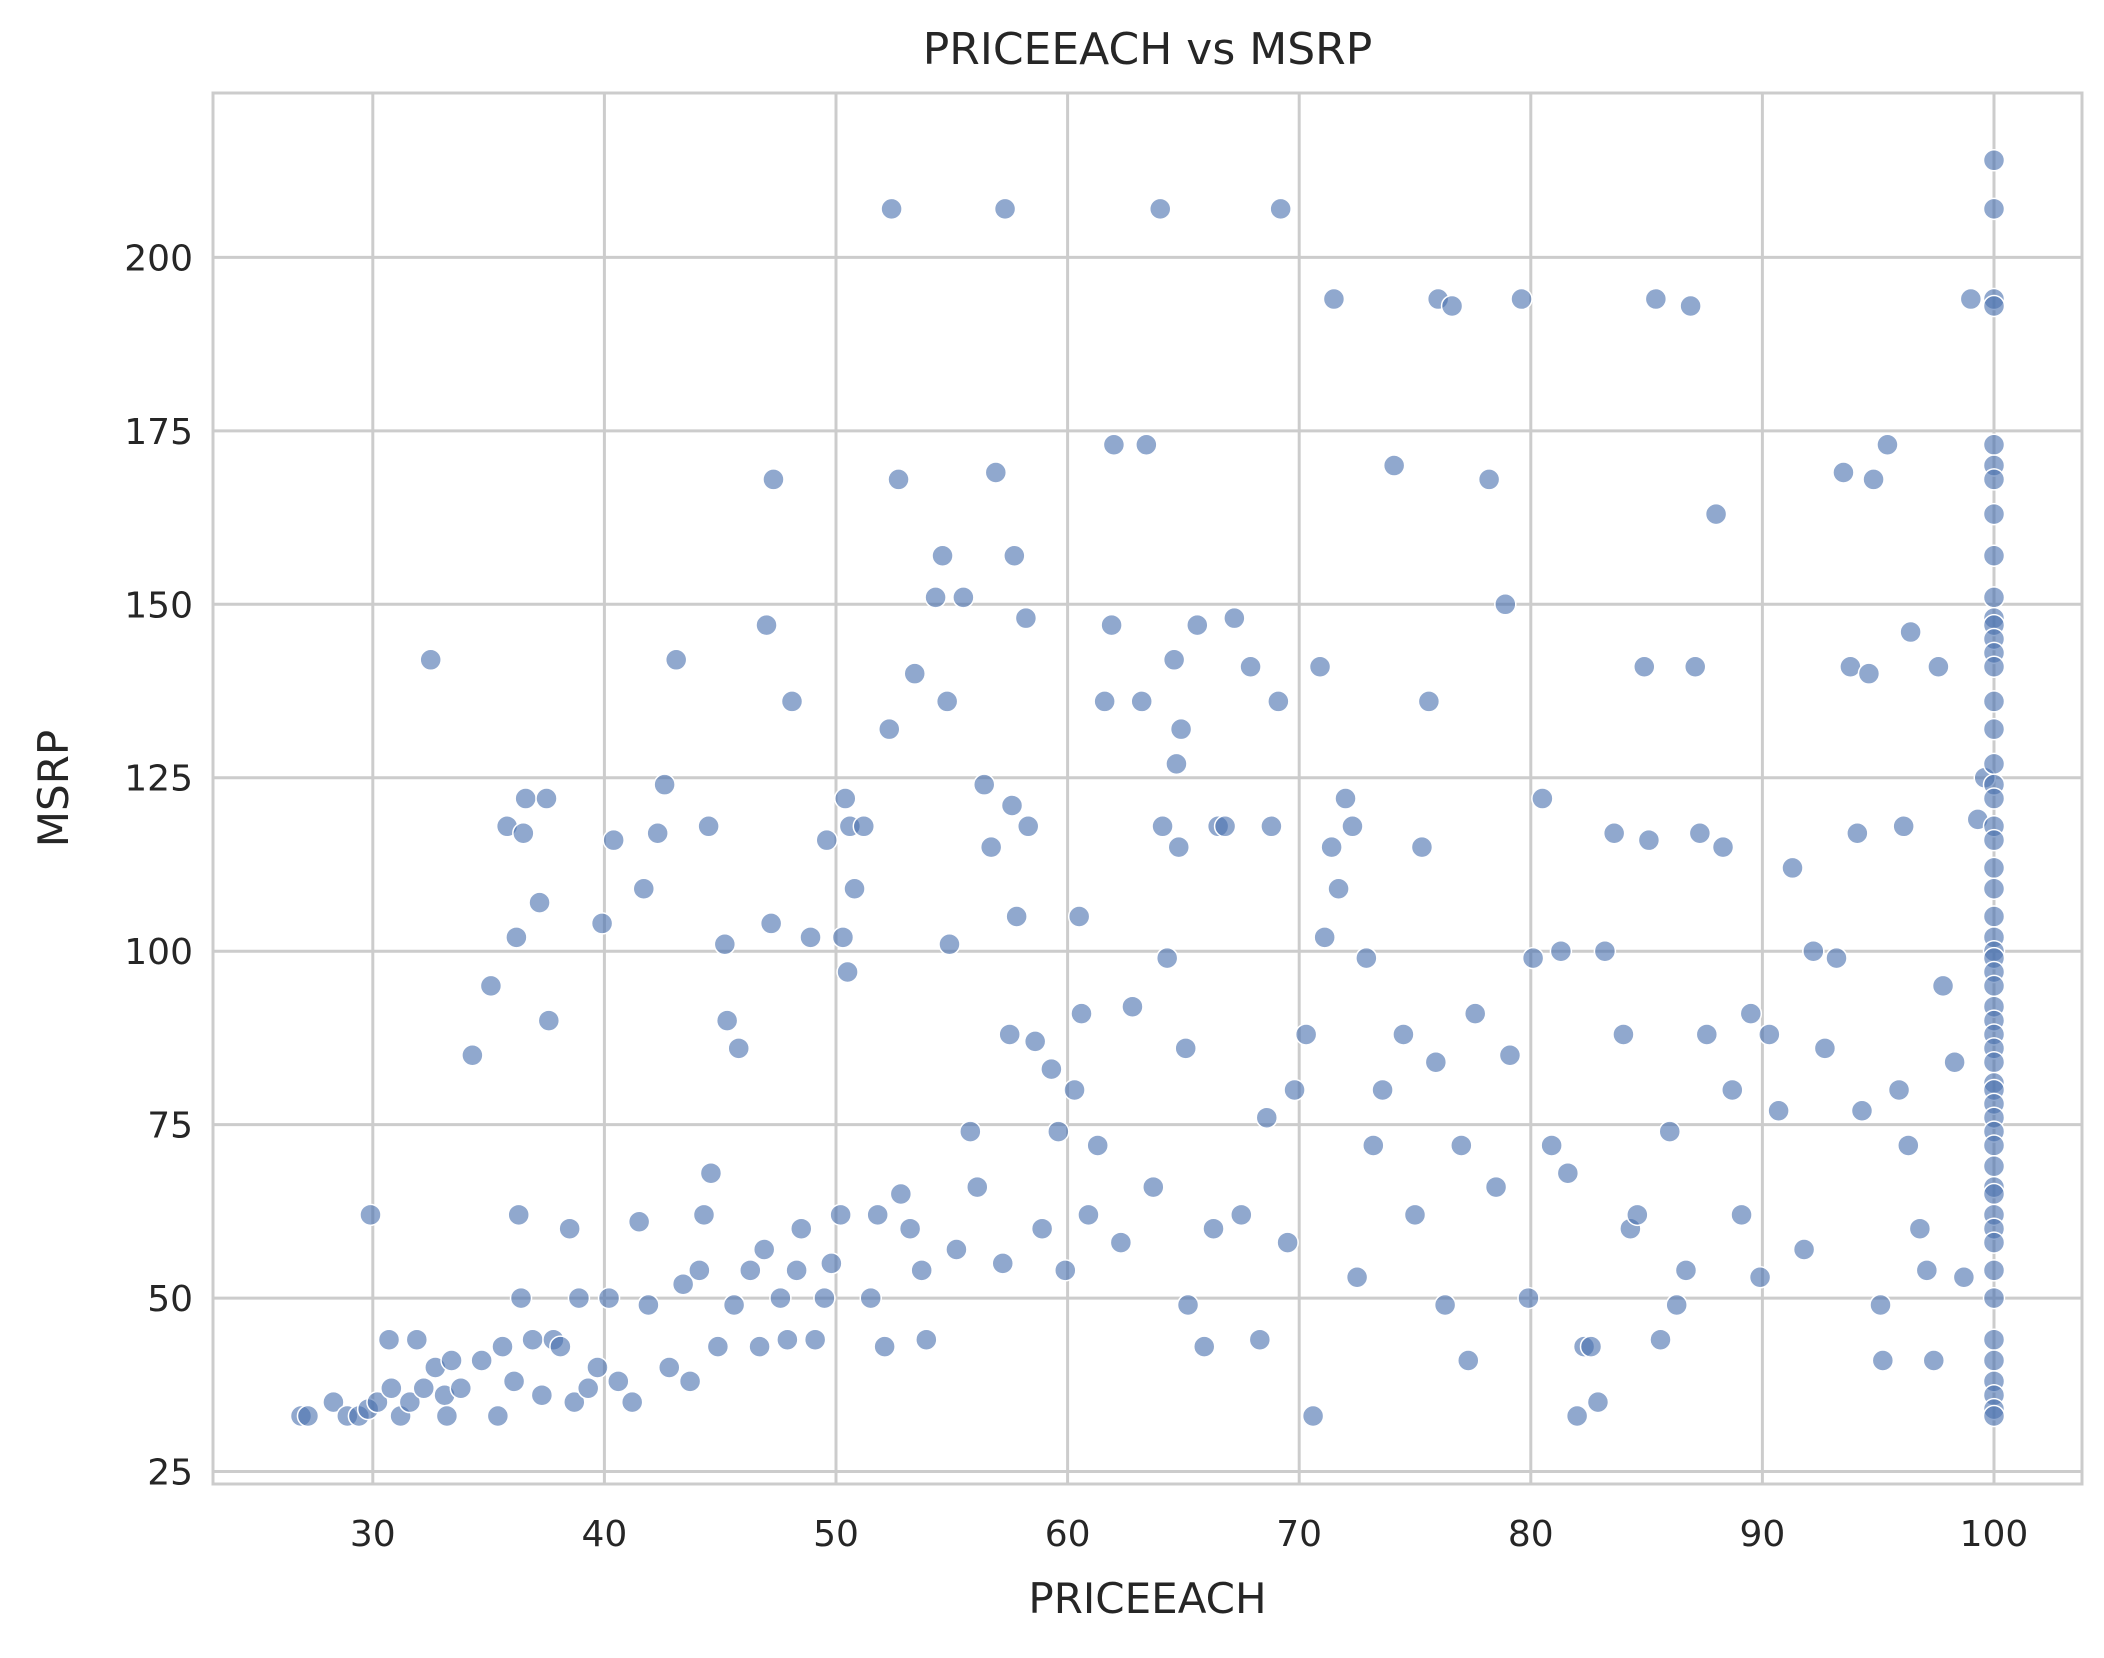 The height and width of the screenshot is (1658, 2104). I want to click on y-axis-title: MSRP, so click(53, 788).